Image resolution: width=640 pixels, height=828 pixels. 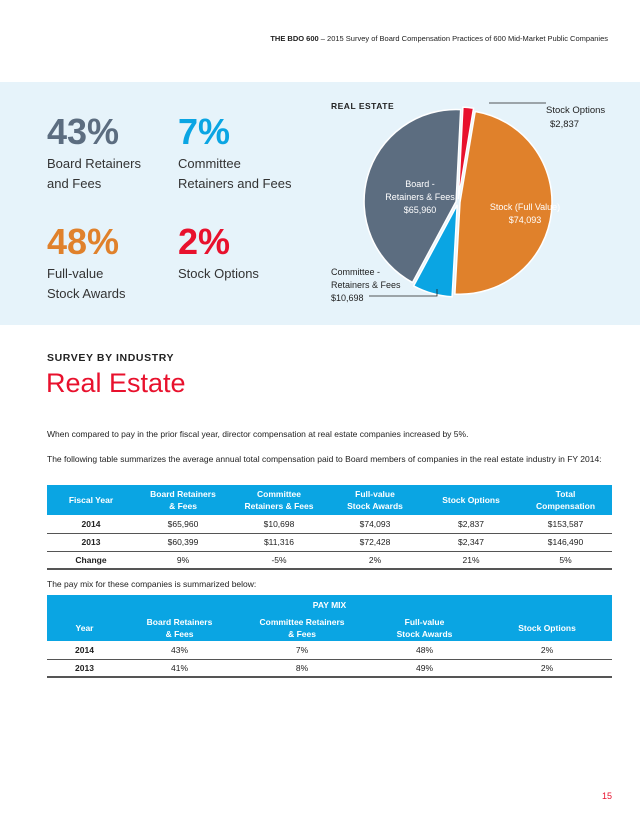 I want to click on column-header: Year, so click(x=84, y=628).